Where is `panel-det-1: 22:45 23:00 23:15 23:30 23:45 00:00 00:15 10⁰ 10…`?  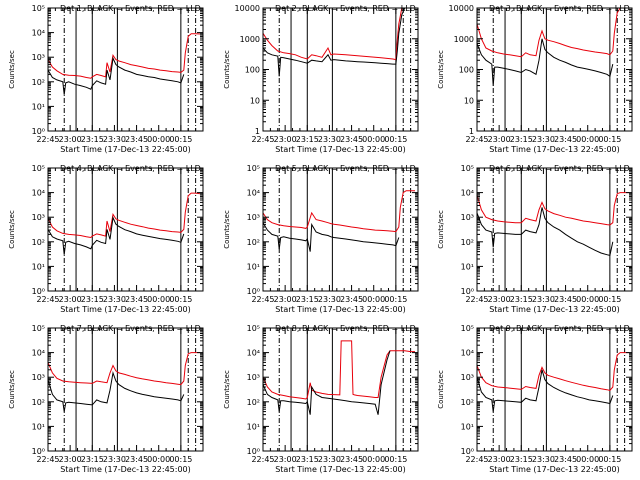
panel-det-1: 22:45 23:00 23:15 23:30 23:45 00:00 00:15 10⁰ 10… is located at coordinates (106, 79).